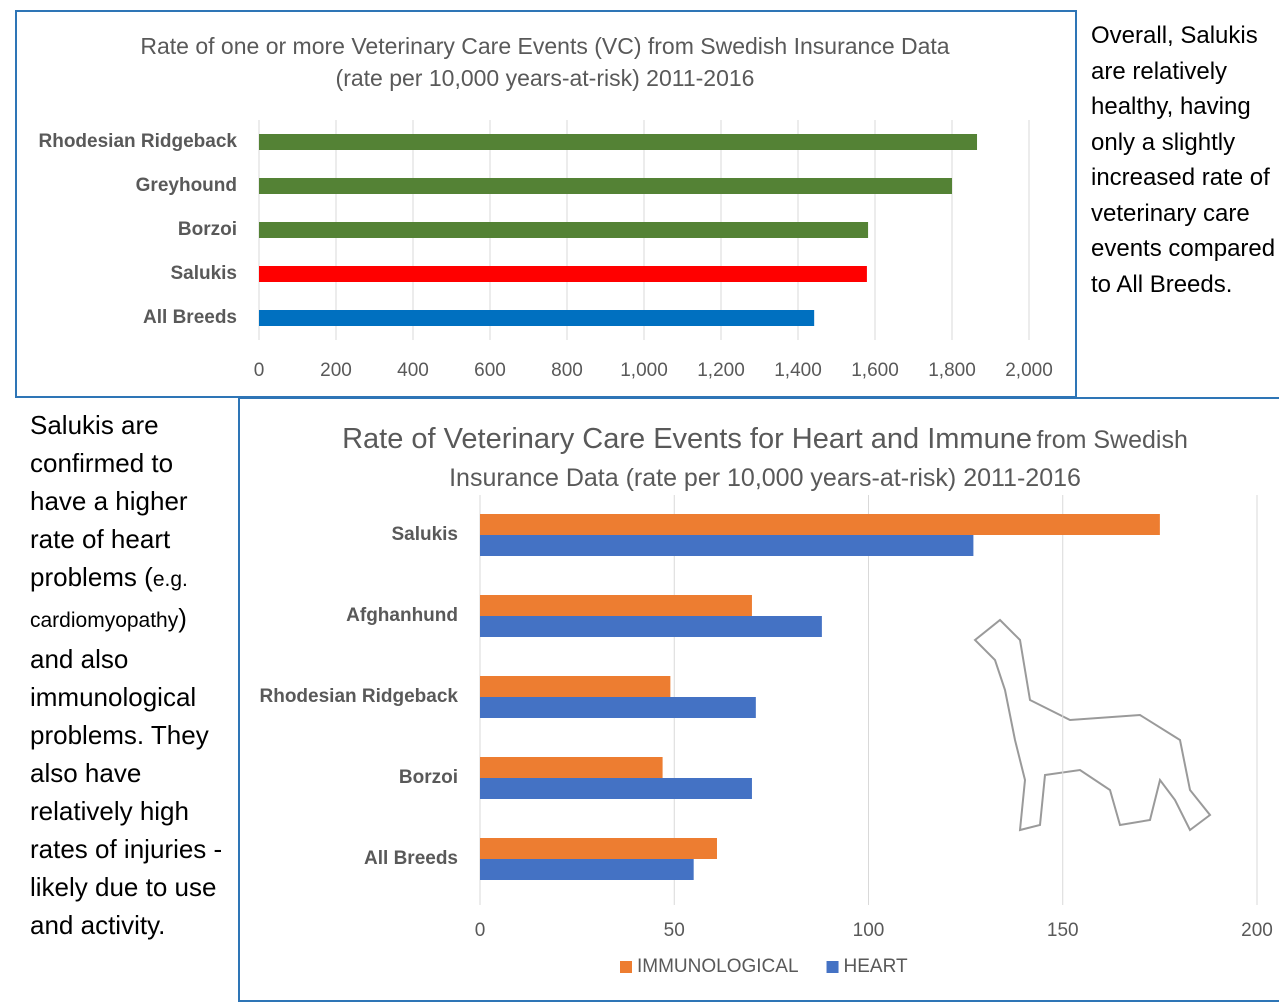 Image resolution: width=1279 pixels, height=1003 pixels. I want to click on x-tick-label: 800, so click(567, 370).